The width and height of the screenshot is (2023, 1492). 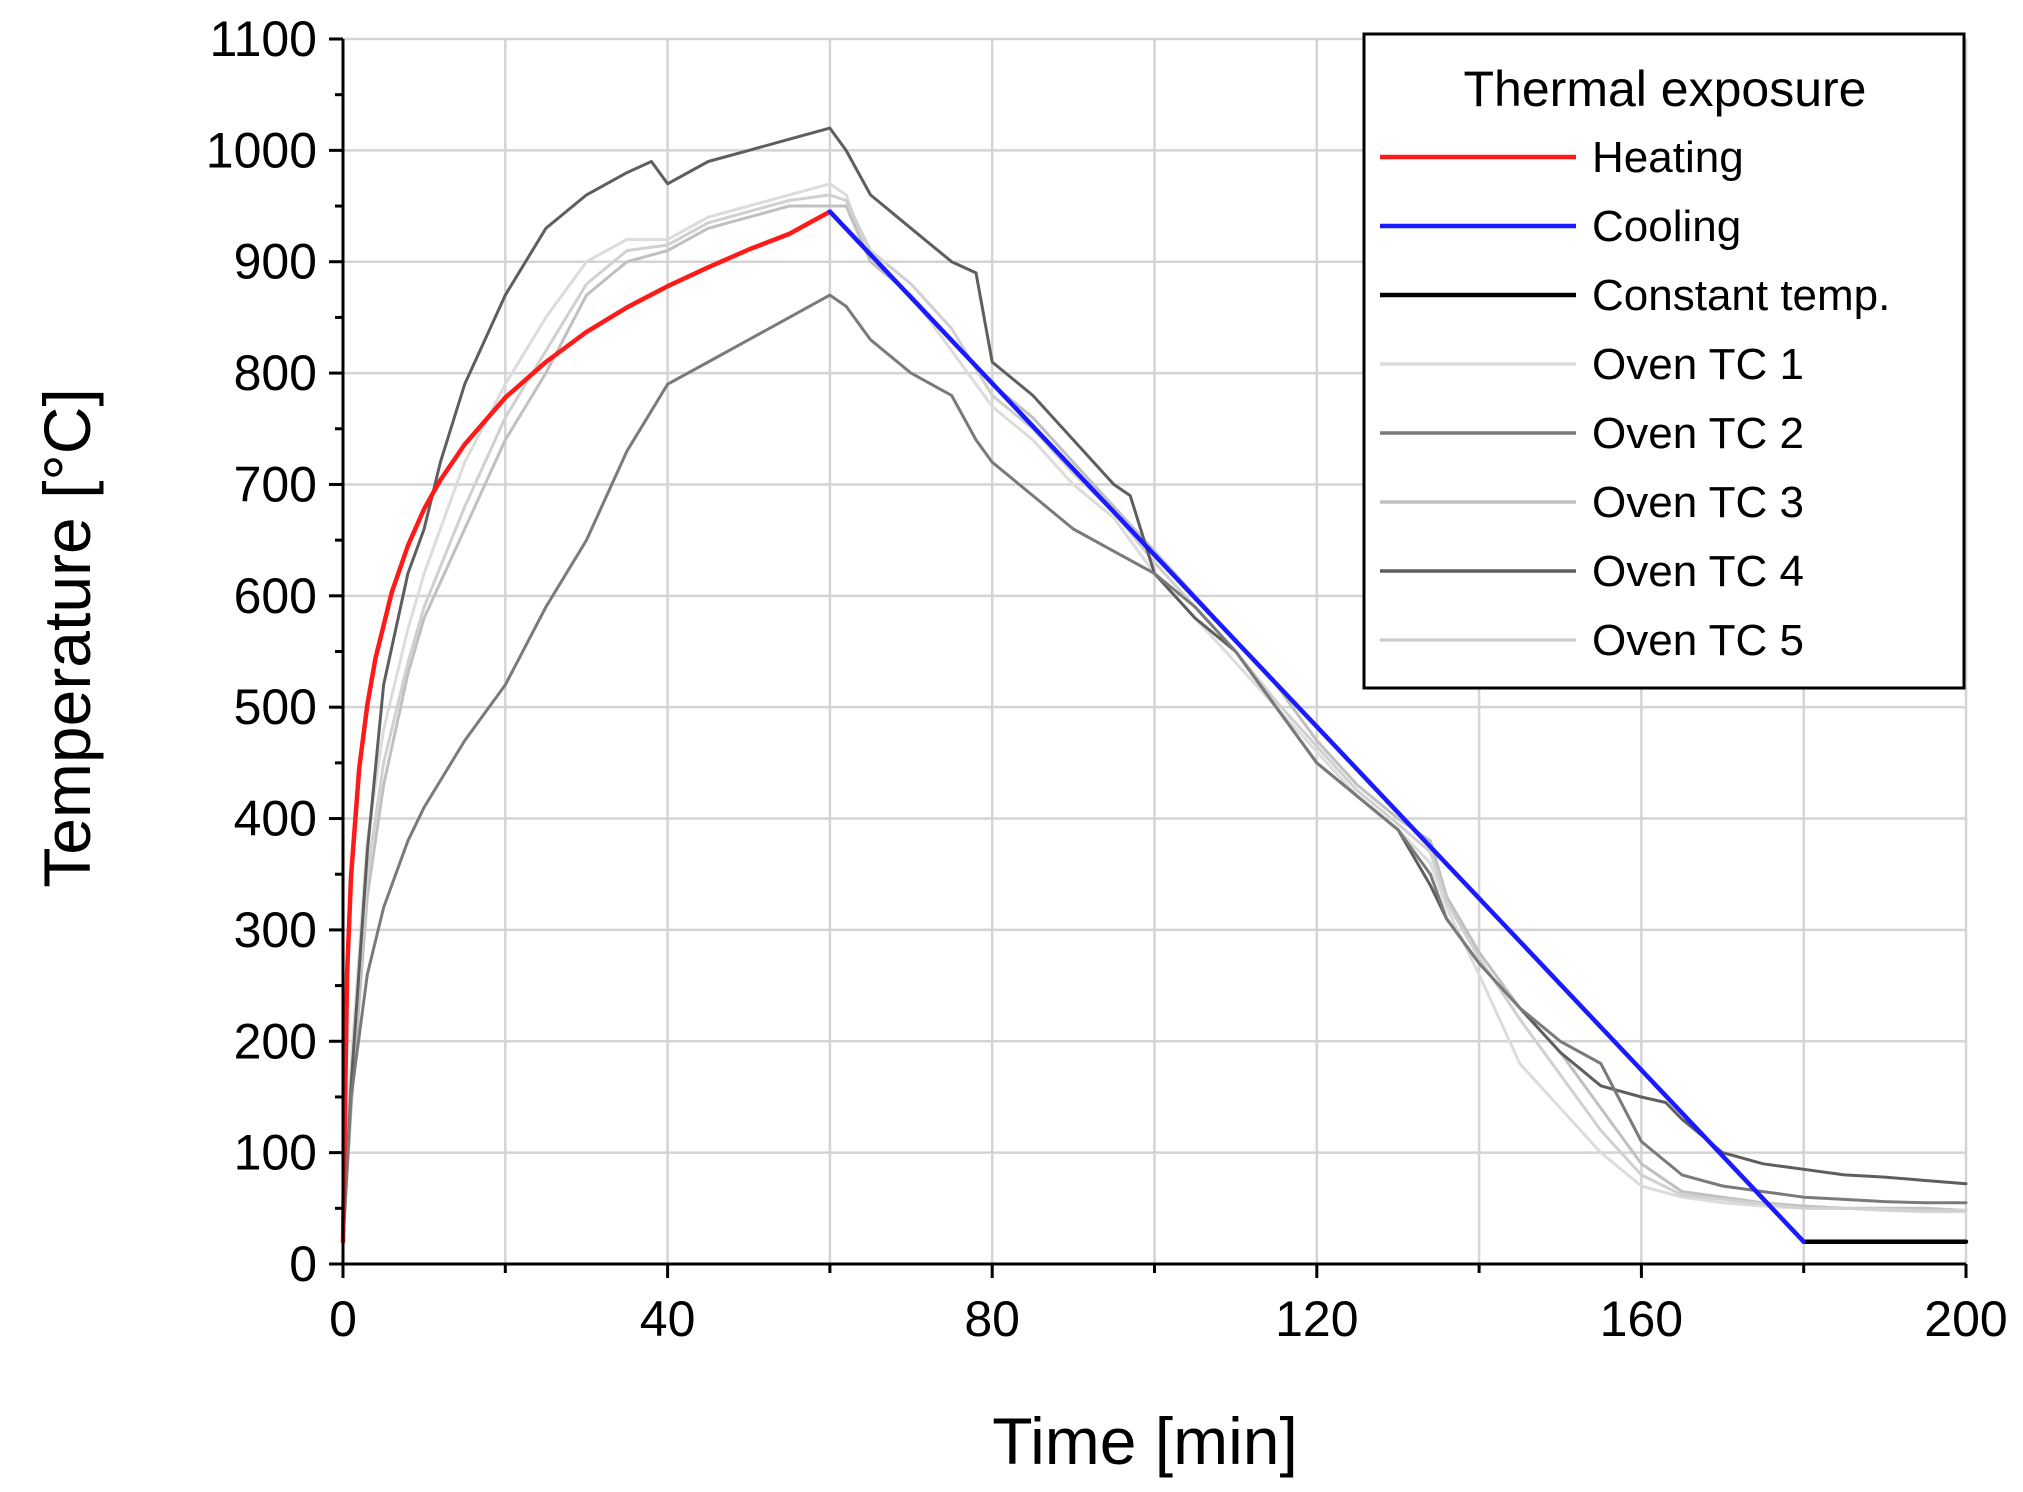 I want to click on y-tick-label: 1100, so click(x=263, y=39).